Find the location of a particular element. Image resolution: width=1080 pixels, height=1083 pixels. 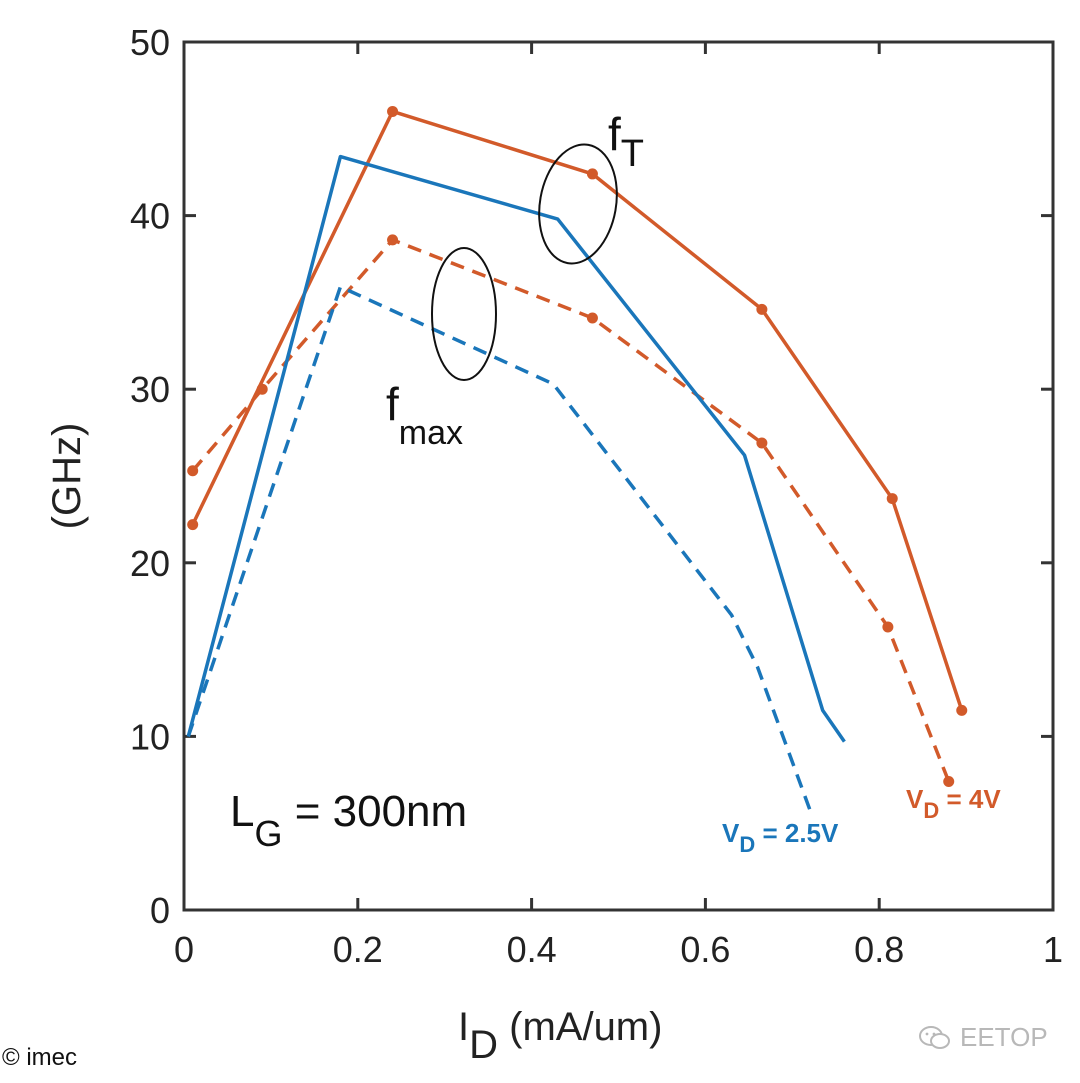

x-tick-label: 1 is located at coordinates (1053, 949).